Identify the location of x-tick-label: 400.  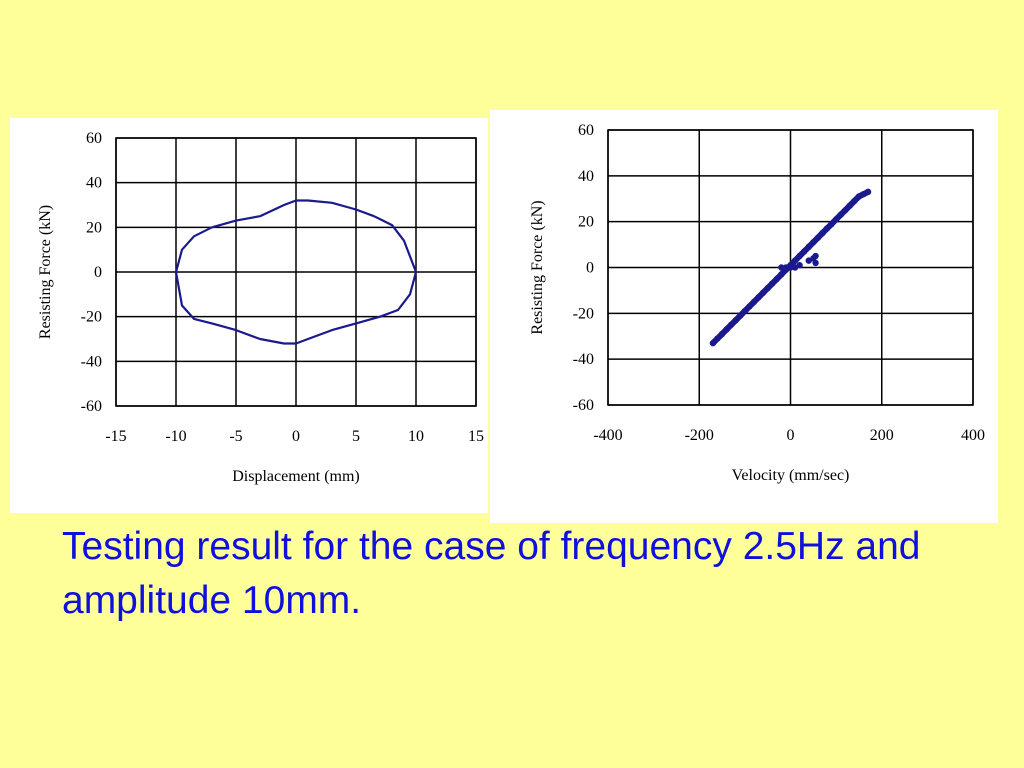
(973, 435).